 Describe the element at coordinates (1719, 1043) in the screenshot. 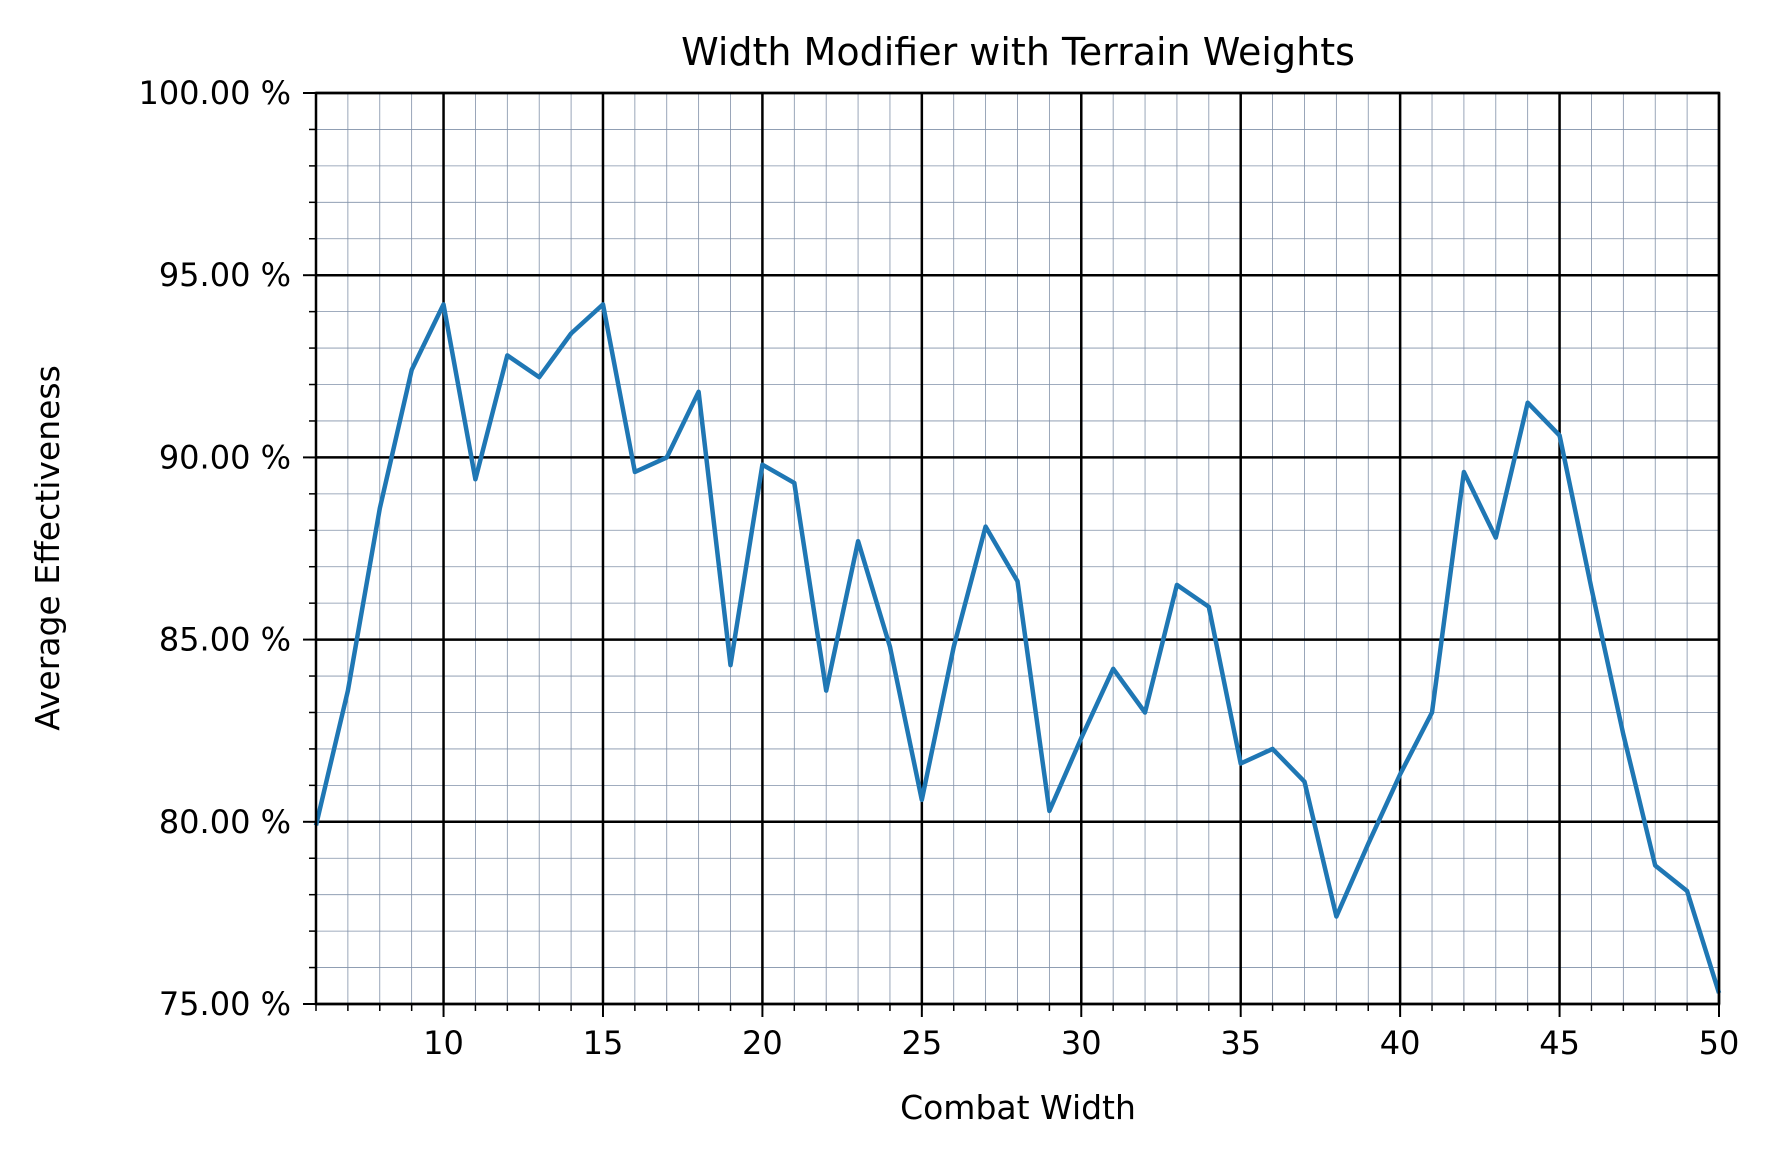

I see `x-tick-label: 50` at that location.